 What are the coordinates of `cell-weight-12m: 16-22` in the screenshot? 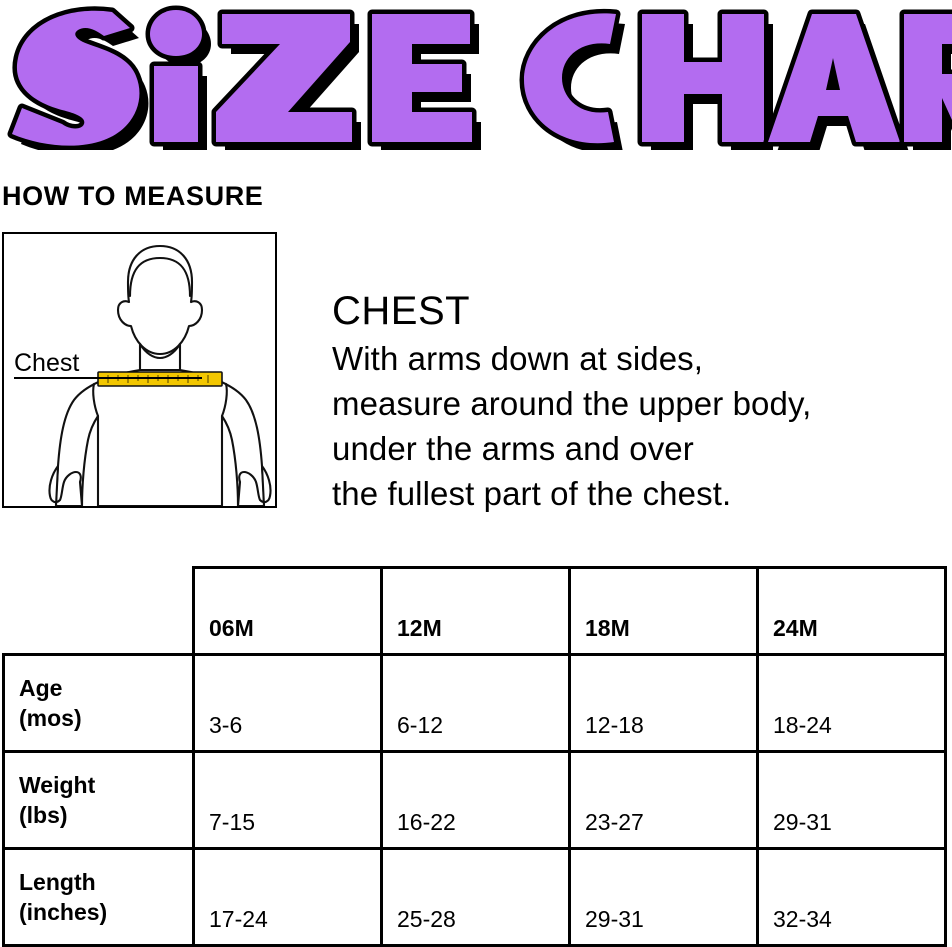 It's located at (475, 800).